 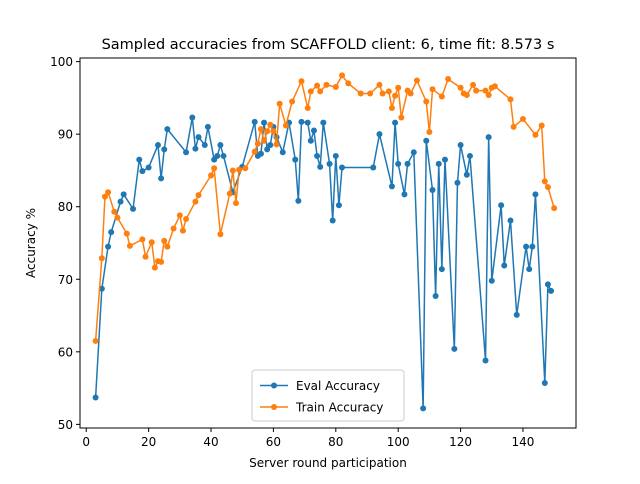 What do you see at coordinates (86, 442) in the screenshot?
I see `x-tick-label: 0` at bounding box center [86, 442].